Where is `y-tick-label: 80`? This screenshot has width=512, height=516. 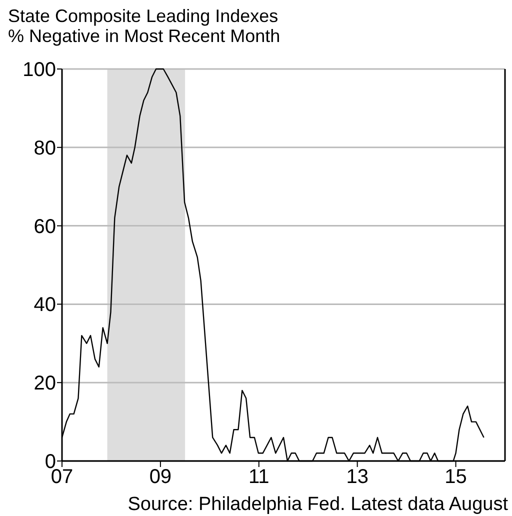
y-tick-label: 80 is located at coordinates (45, 148).